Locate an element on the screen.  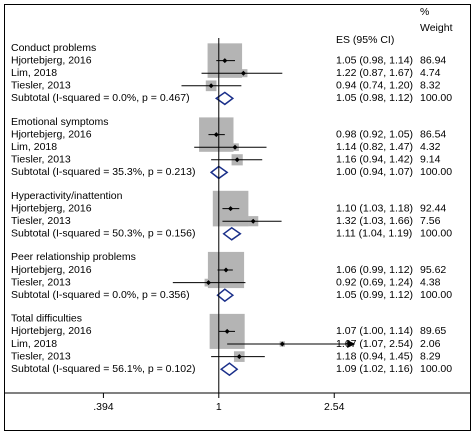
group-label: Peer relationship problems is located at coordinates (73, 257).